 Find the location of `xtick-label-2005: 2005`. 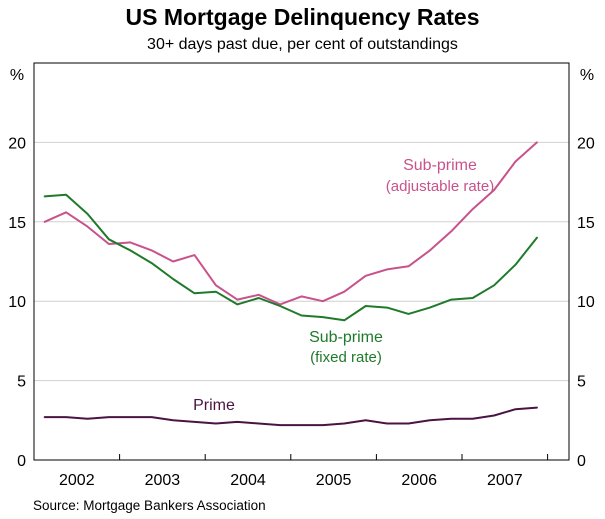

xtick-label-2005: 2005 is located at coordinates (334, 480).